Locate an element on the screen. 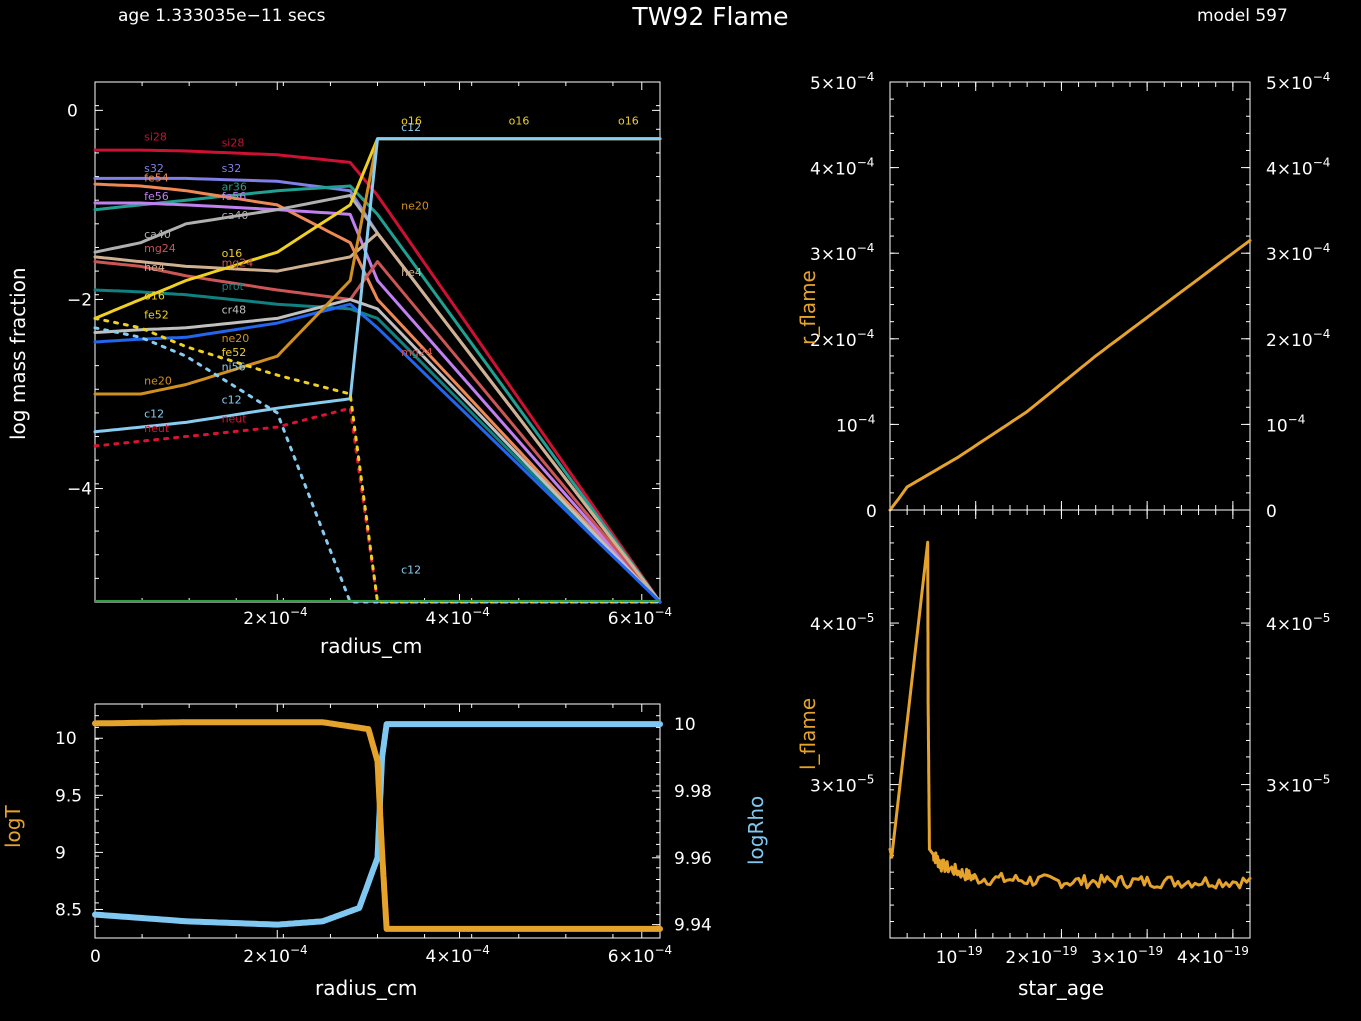 The height and width of the screenshot is (1021, 1361). r-flame-y-tick-label-text: 5×10 is located at coordinates (833, 84).